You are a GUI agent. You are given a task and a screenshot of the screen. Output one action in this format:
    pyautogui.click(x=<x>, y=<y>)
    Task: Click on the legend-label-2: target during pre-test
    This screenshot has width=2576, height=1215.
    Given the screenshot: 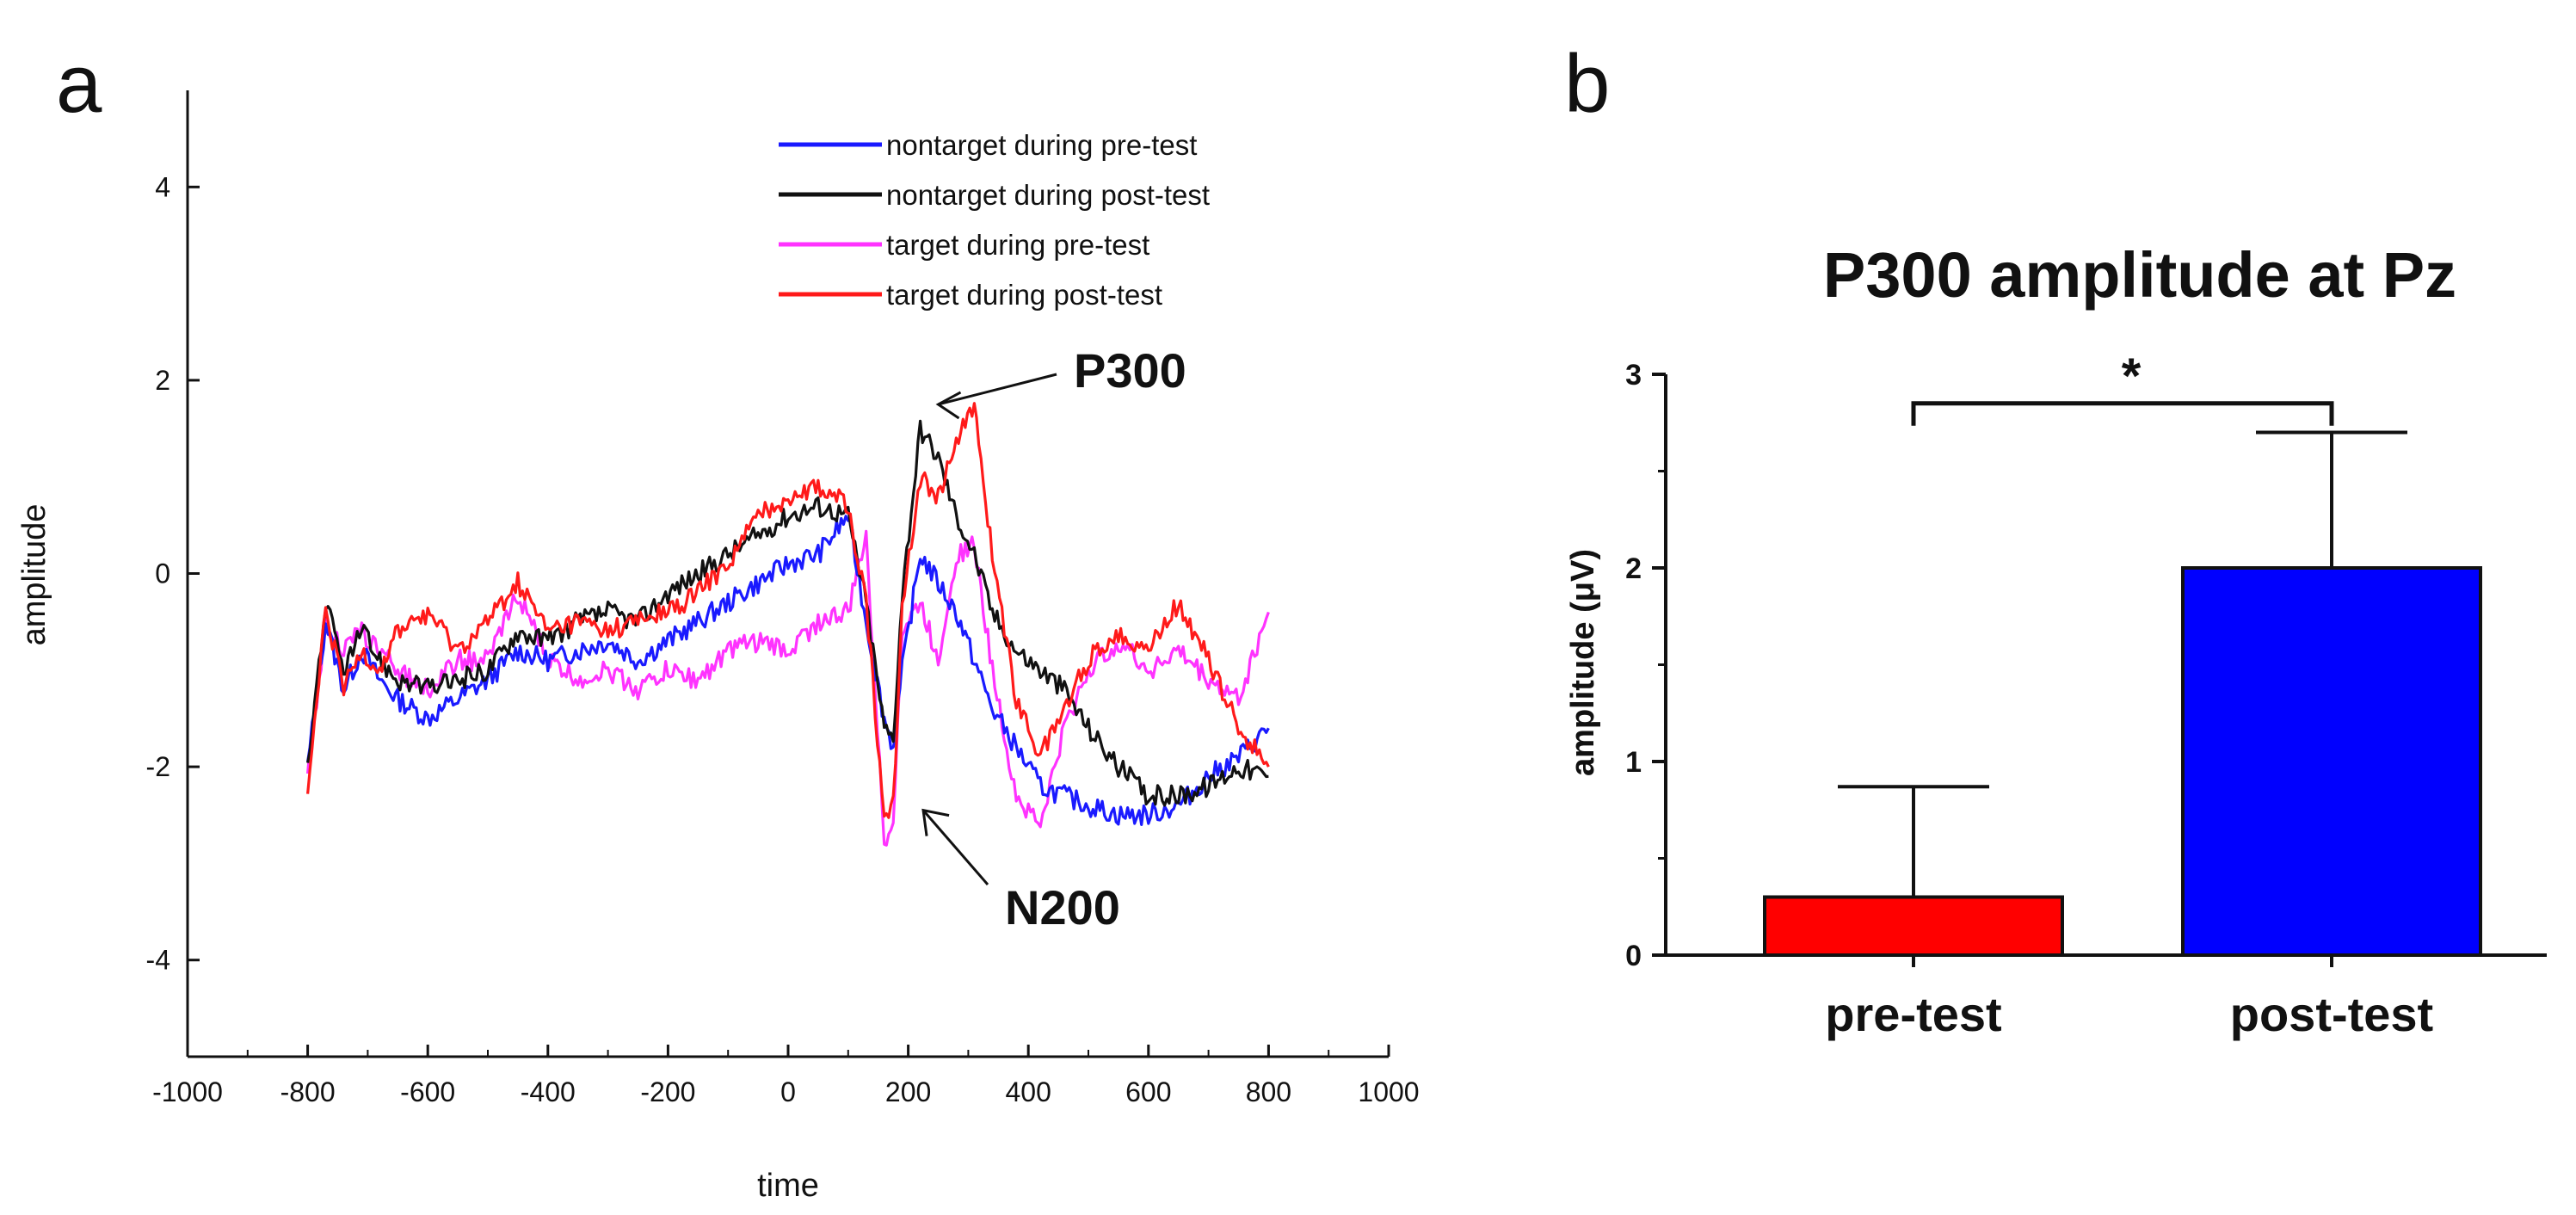 What is the action you would take?
    pyautogui.click(x=1018, y=245)
    